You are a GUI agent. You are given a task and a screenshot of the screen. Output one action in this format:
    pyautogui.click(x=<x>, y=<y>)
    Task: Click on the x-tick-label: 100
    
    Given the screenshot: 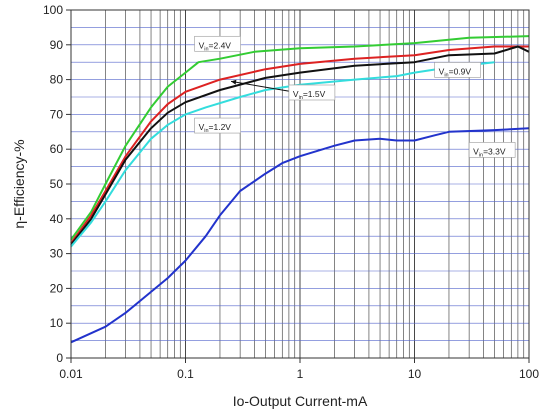 What is the action you would take?
    pyautogui.click(x=529, y=374)
    